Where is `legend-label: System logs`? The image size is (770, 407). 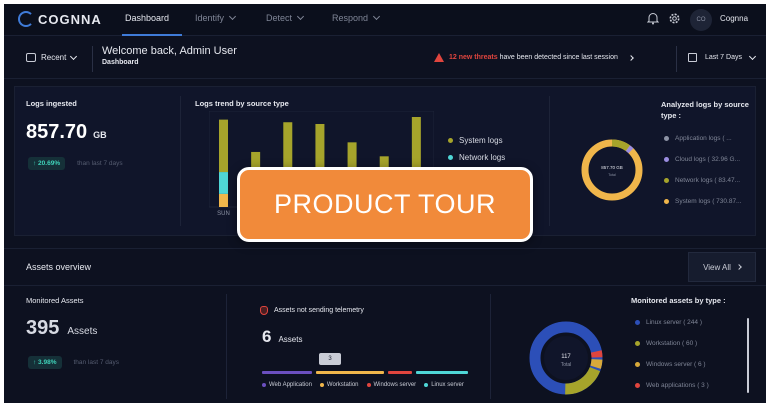 legend-label: System logs is located at coordinates (481, 140).